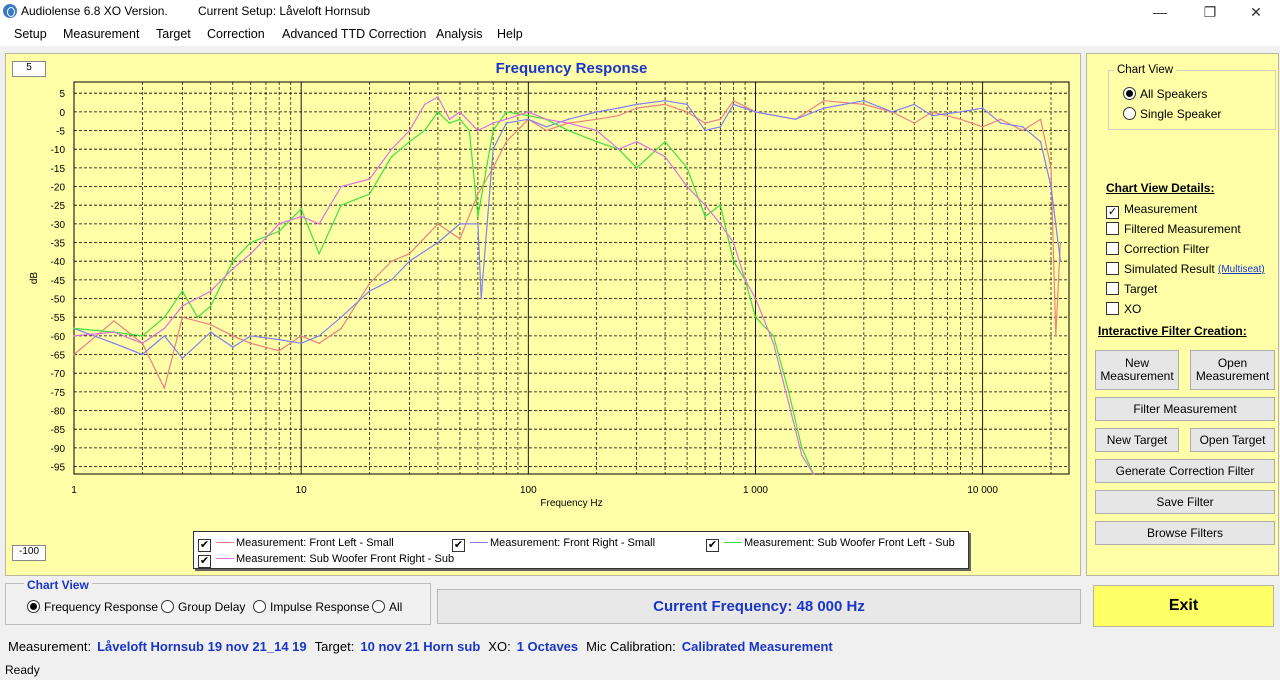  Describe the element at coordinates (553, 543) in the screenshot. I see `legend-item-front-right: ✔ Measurement: Front Right - Small` at that location.